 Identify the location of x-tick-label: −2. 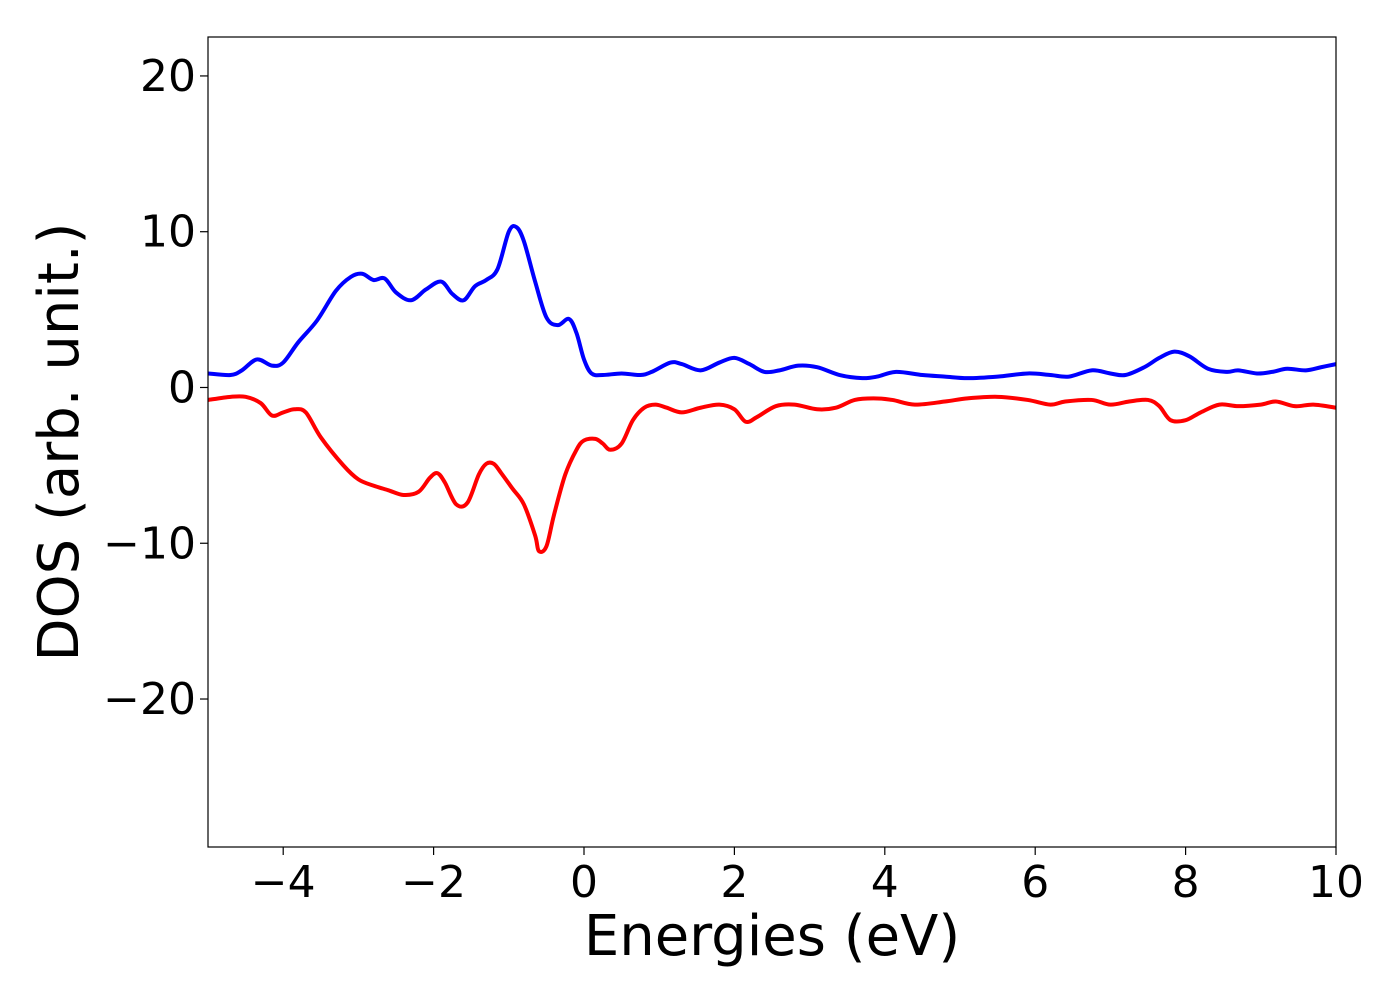
(433, 882).